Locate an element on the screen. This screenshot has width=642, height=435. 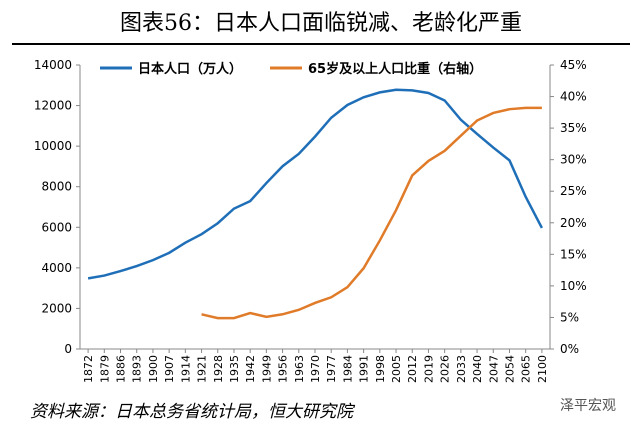
watermark: 泽平宏观 is located at coordinates (588, 406).